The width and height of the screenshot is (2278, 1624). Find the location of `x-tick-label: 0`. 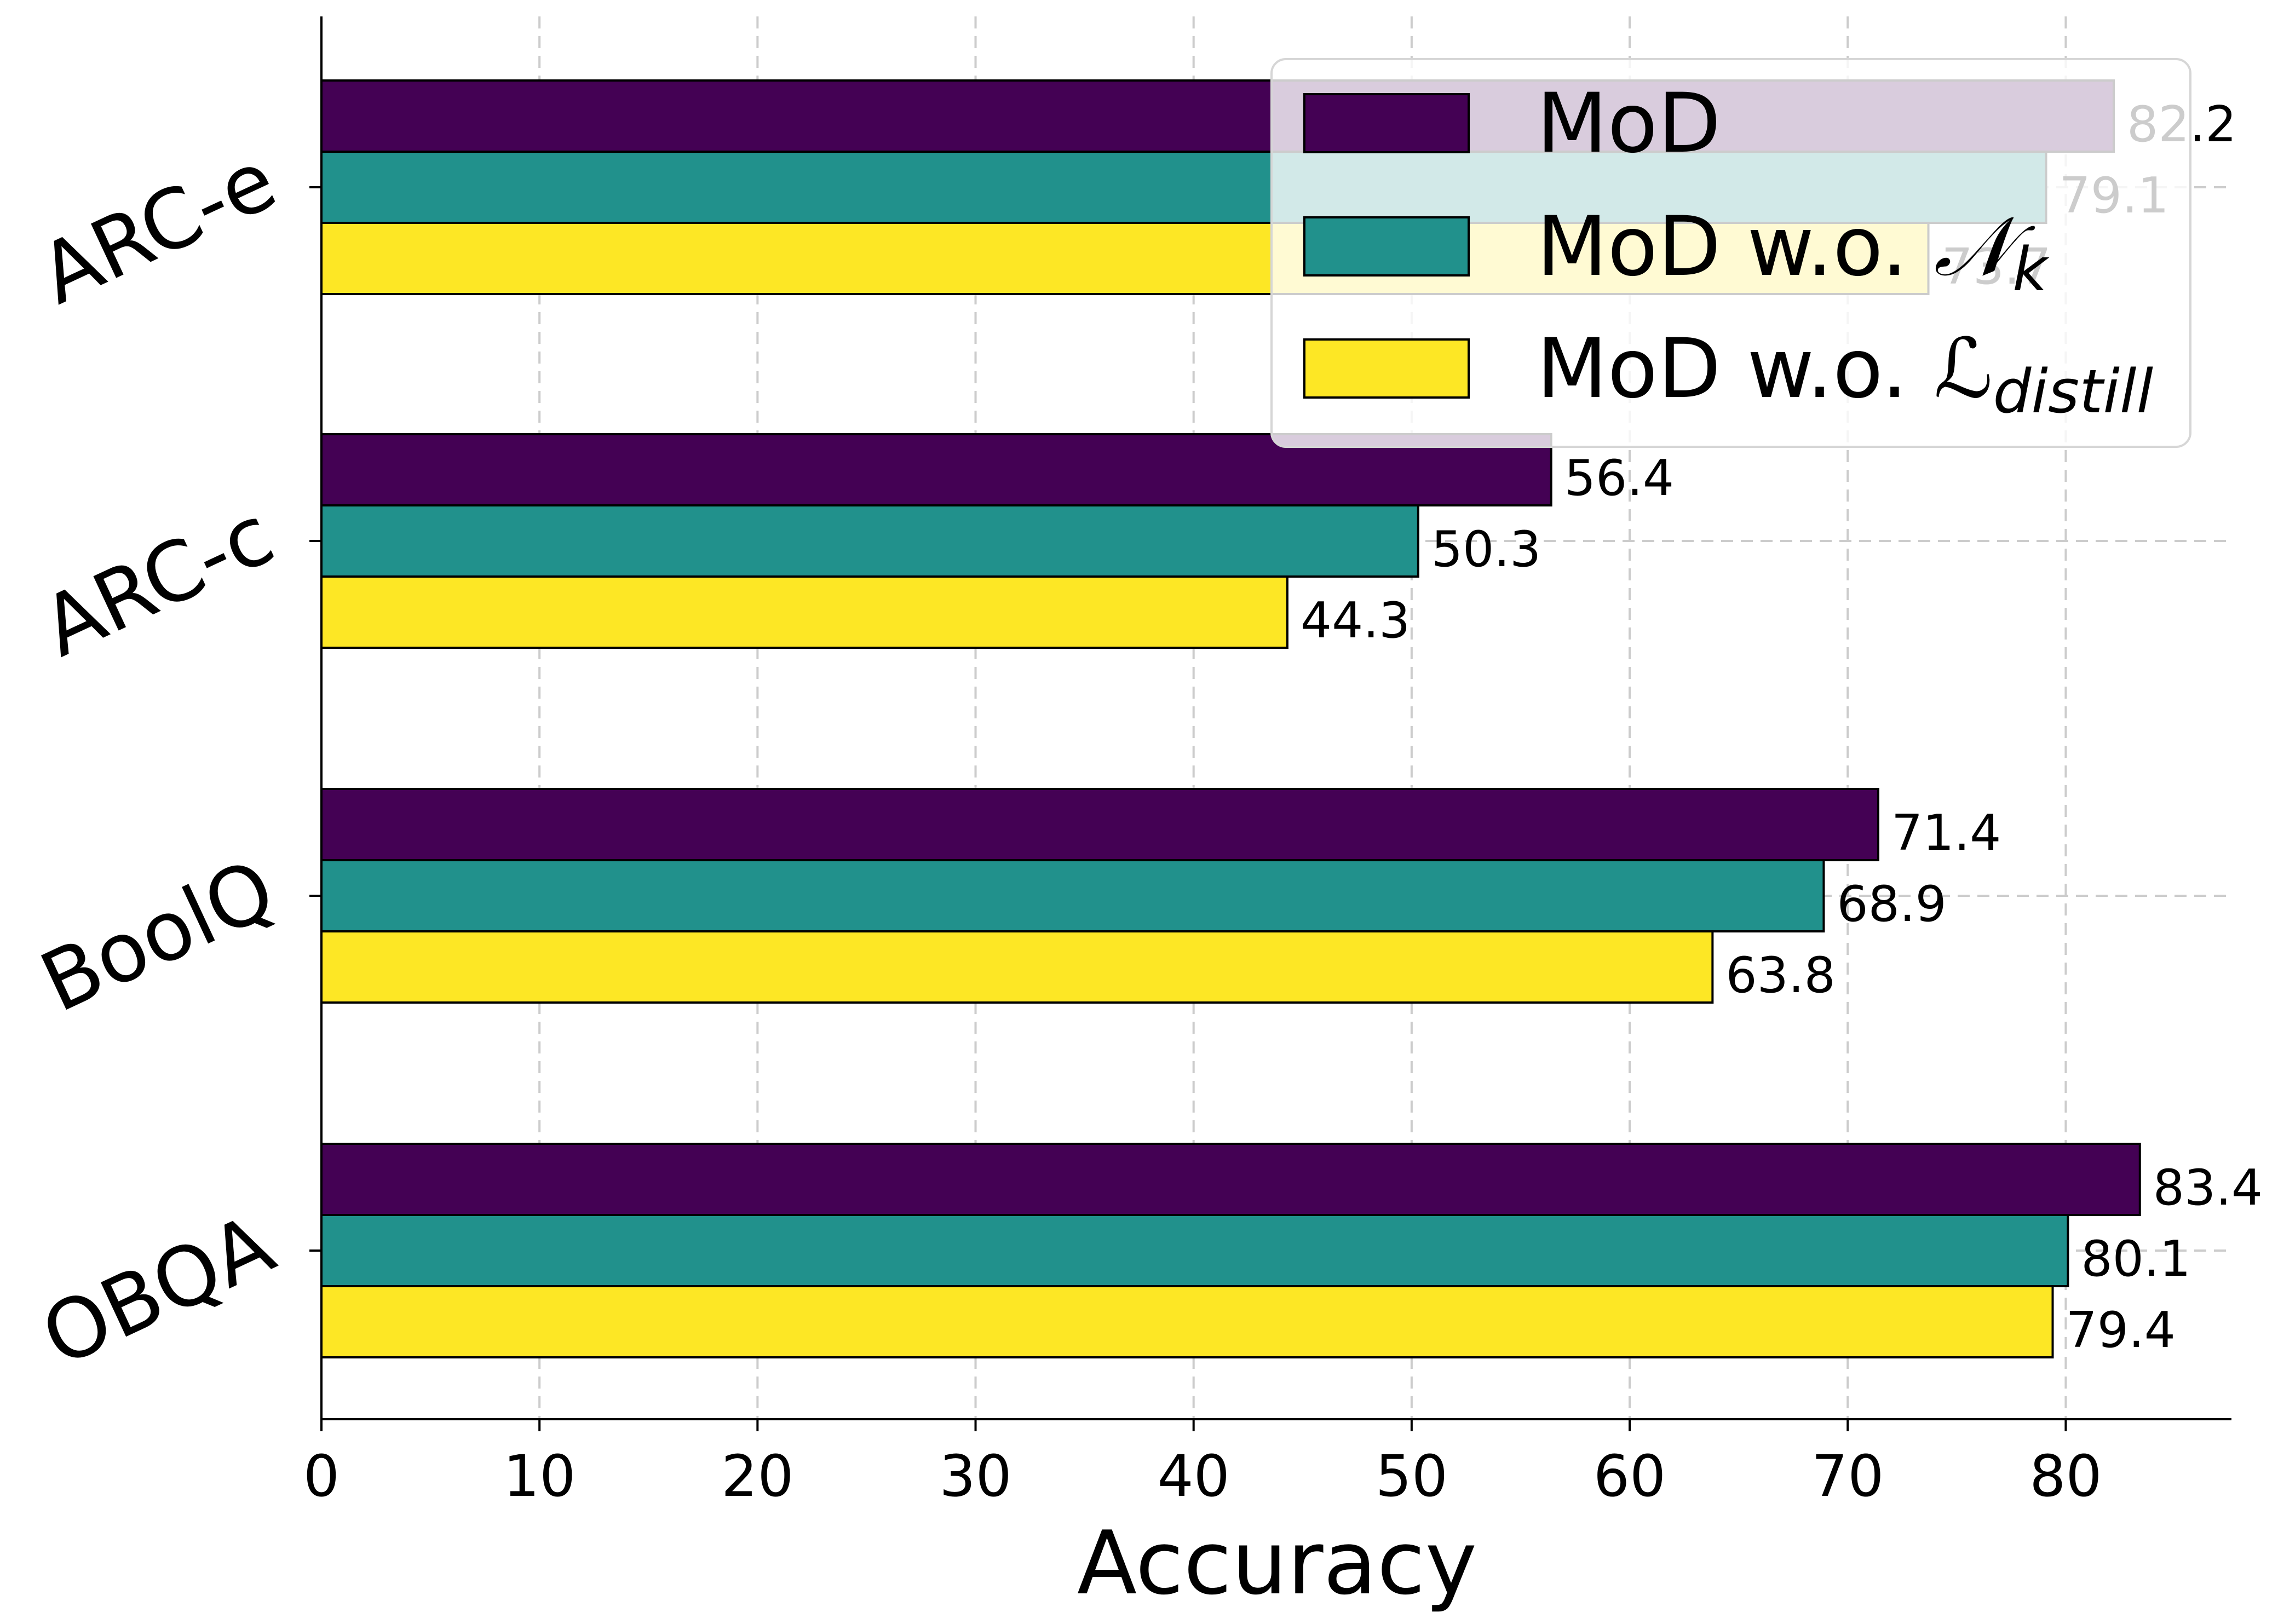

x-tick-label: 0 is located at coordinates (321, 1477).